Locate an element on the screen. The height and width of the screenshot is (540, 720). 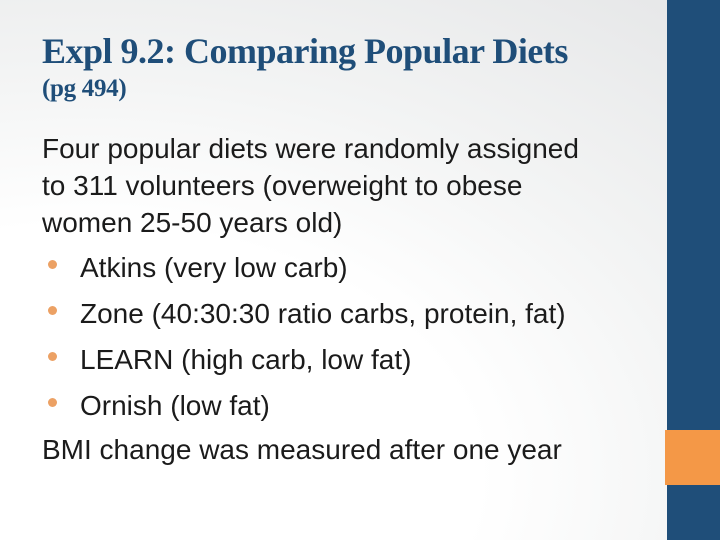
bullet-text: Atkins (very low carb) is located at coordinates (214, 267).